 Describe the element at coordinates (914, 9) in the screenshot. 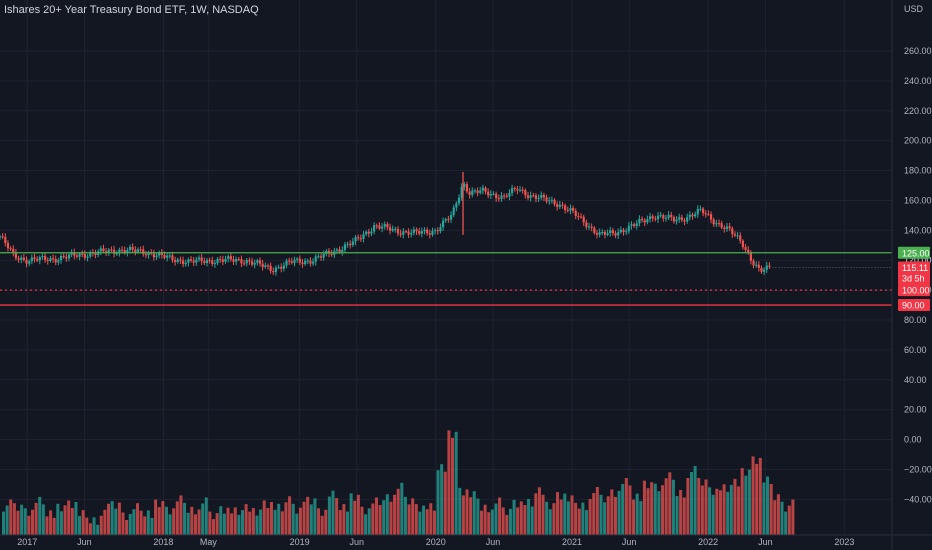

I see `axis-currency: USD` at that location.